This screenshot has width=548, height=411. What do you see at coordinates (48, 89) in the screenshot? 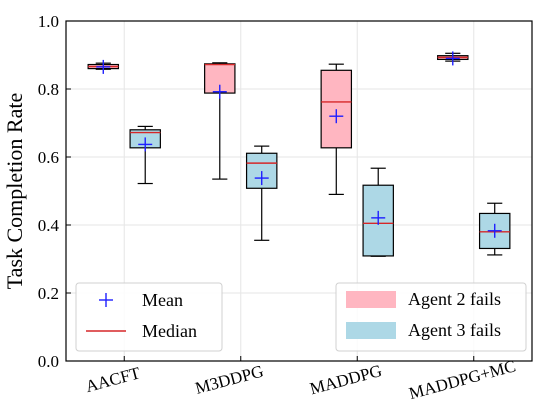
I see `y-tick-label: 0.8` at bounding box center [48, 89].